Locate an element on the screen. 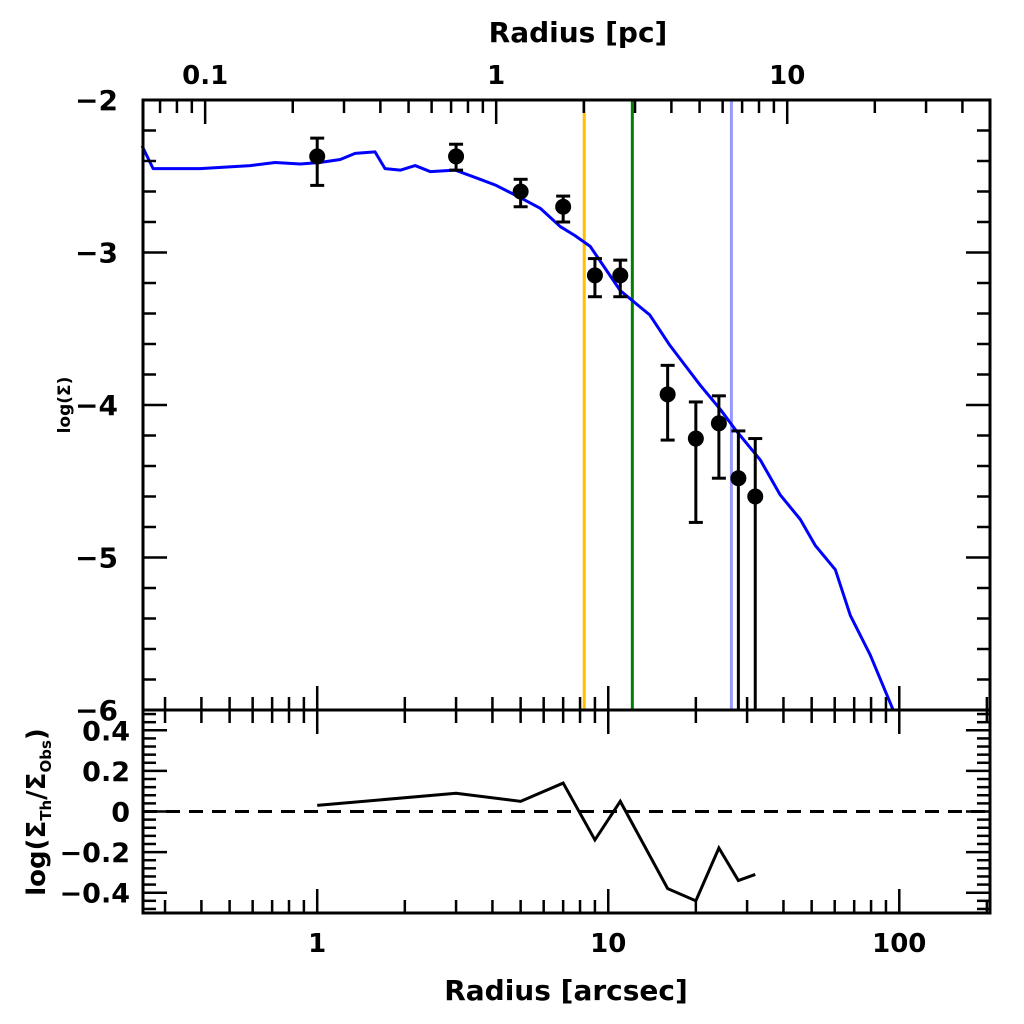  y-tick-label: −6 is located at coordinates (96, 710).